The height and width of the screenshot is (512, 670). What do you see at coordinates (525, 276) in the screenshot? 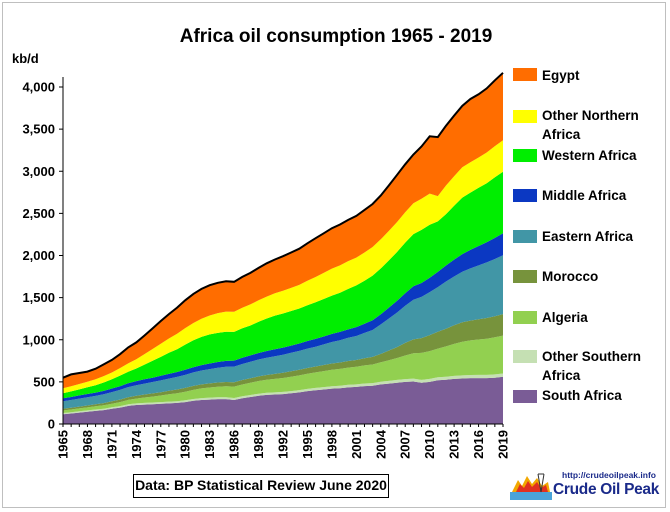
I see `legend-swatch-morocco` at bounding box center [525, 276].